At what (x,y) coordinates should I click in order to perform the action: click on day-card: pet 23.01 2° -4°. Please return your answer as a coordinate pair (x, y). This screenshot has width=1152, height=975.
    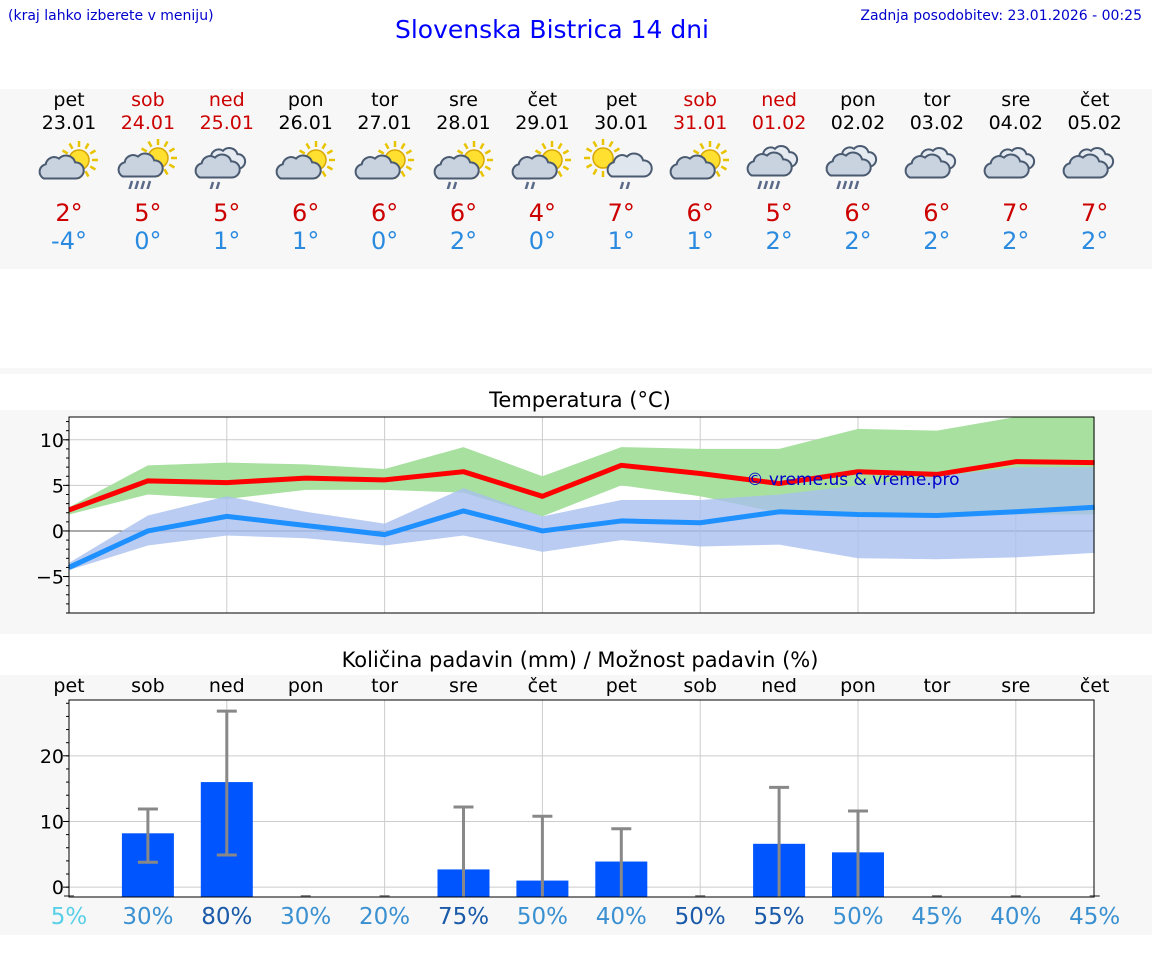
    Looking at the image, I should click on (69, 179).